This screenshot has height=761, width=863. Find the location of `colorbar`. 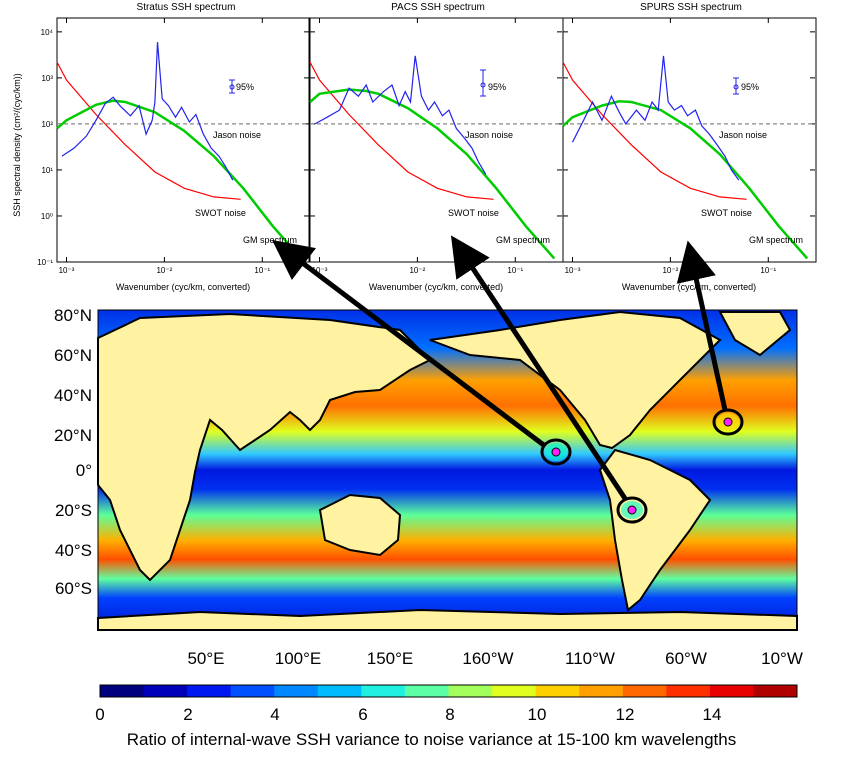

colorbar is located at coordinates (448, 691).